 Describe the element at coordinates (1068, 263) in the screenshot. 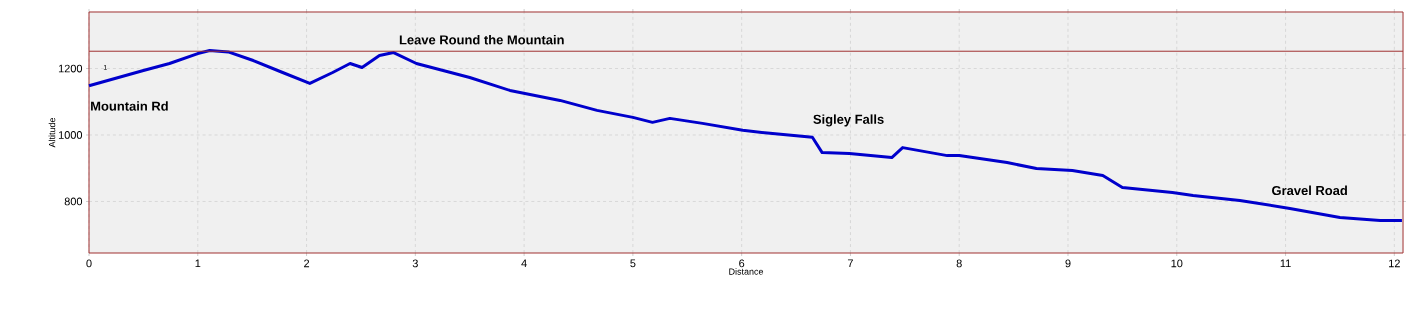

I see `x-tick-label: 9` at that location.